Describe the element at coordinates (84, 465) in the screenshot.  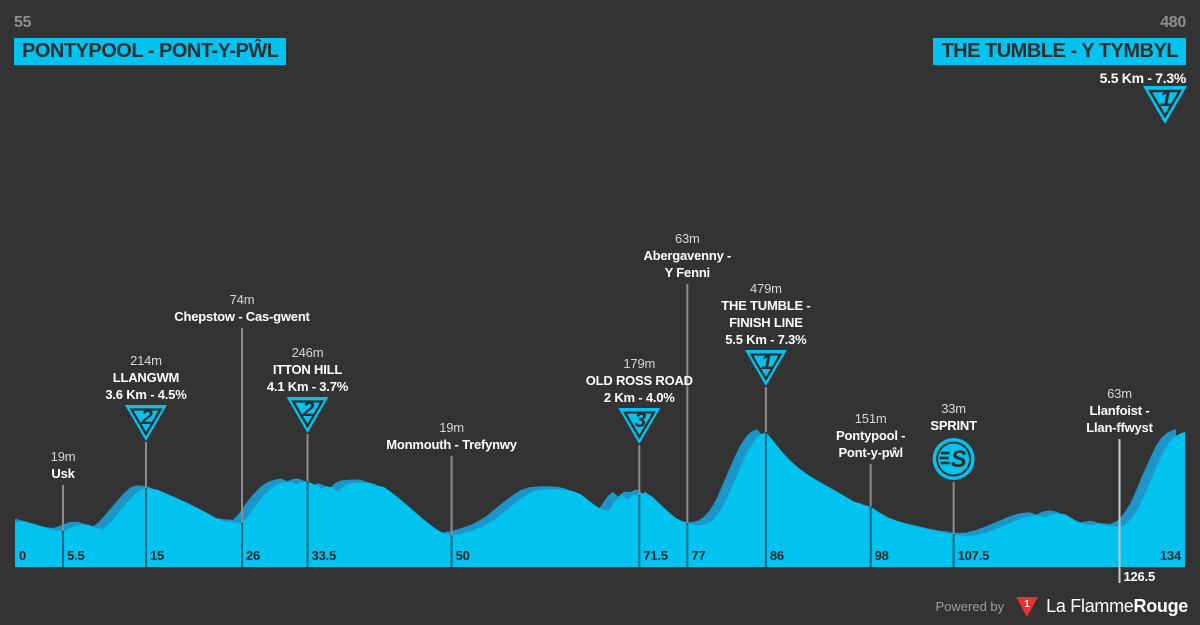
I see `marker-usk: 19m Usk` at that location.